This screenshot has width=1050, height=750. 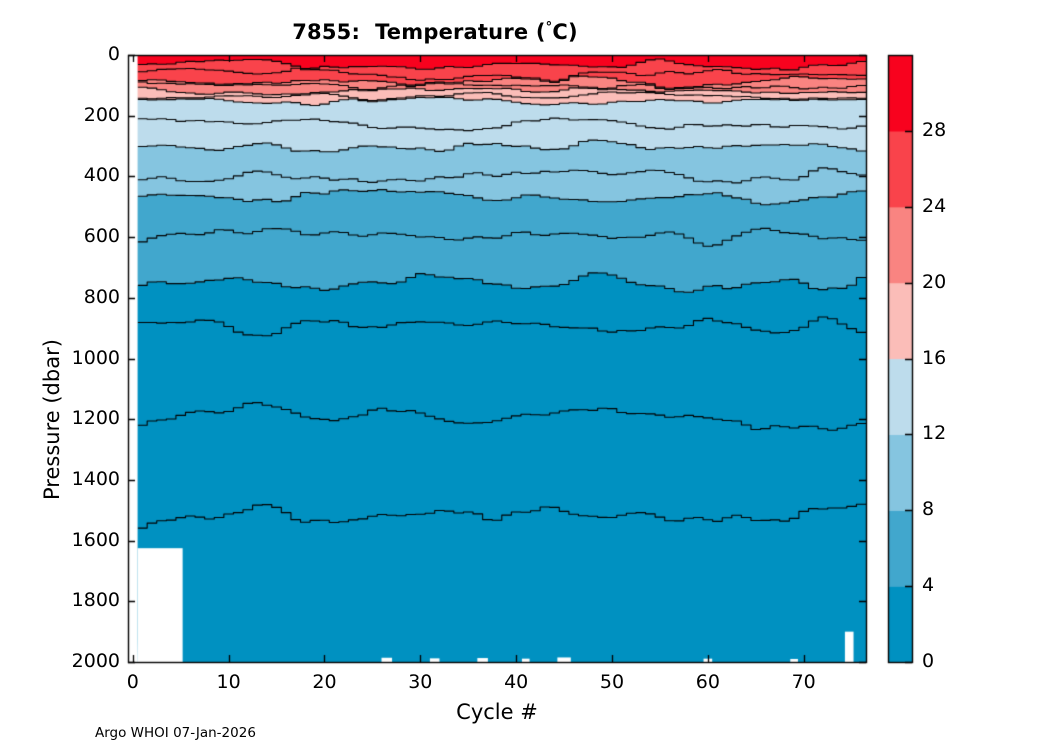 What do you see at coordinates (101, 236) in the screenshot?
I see `y-tick-600: 600` at bounding box center [101, 236].